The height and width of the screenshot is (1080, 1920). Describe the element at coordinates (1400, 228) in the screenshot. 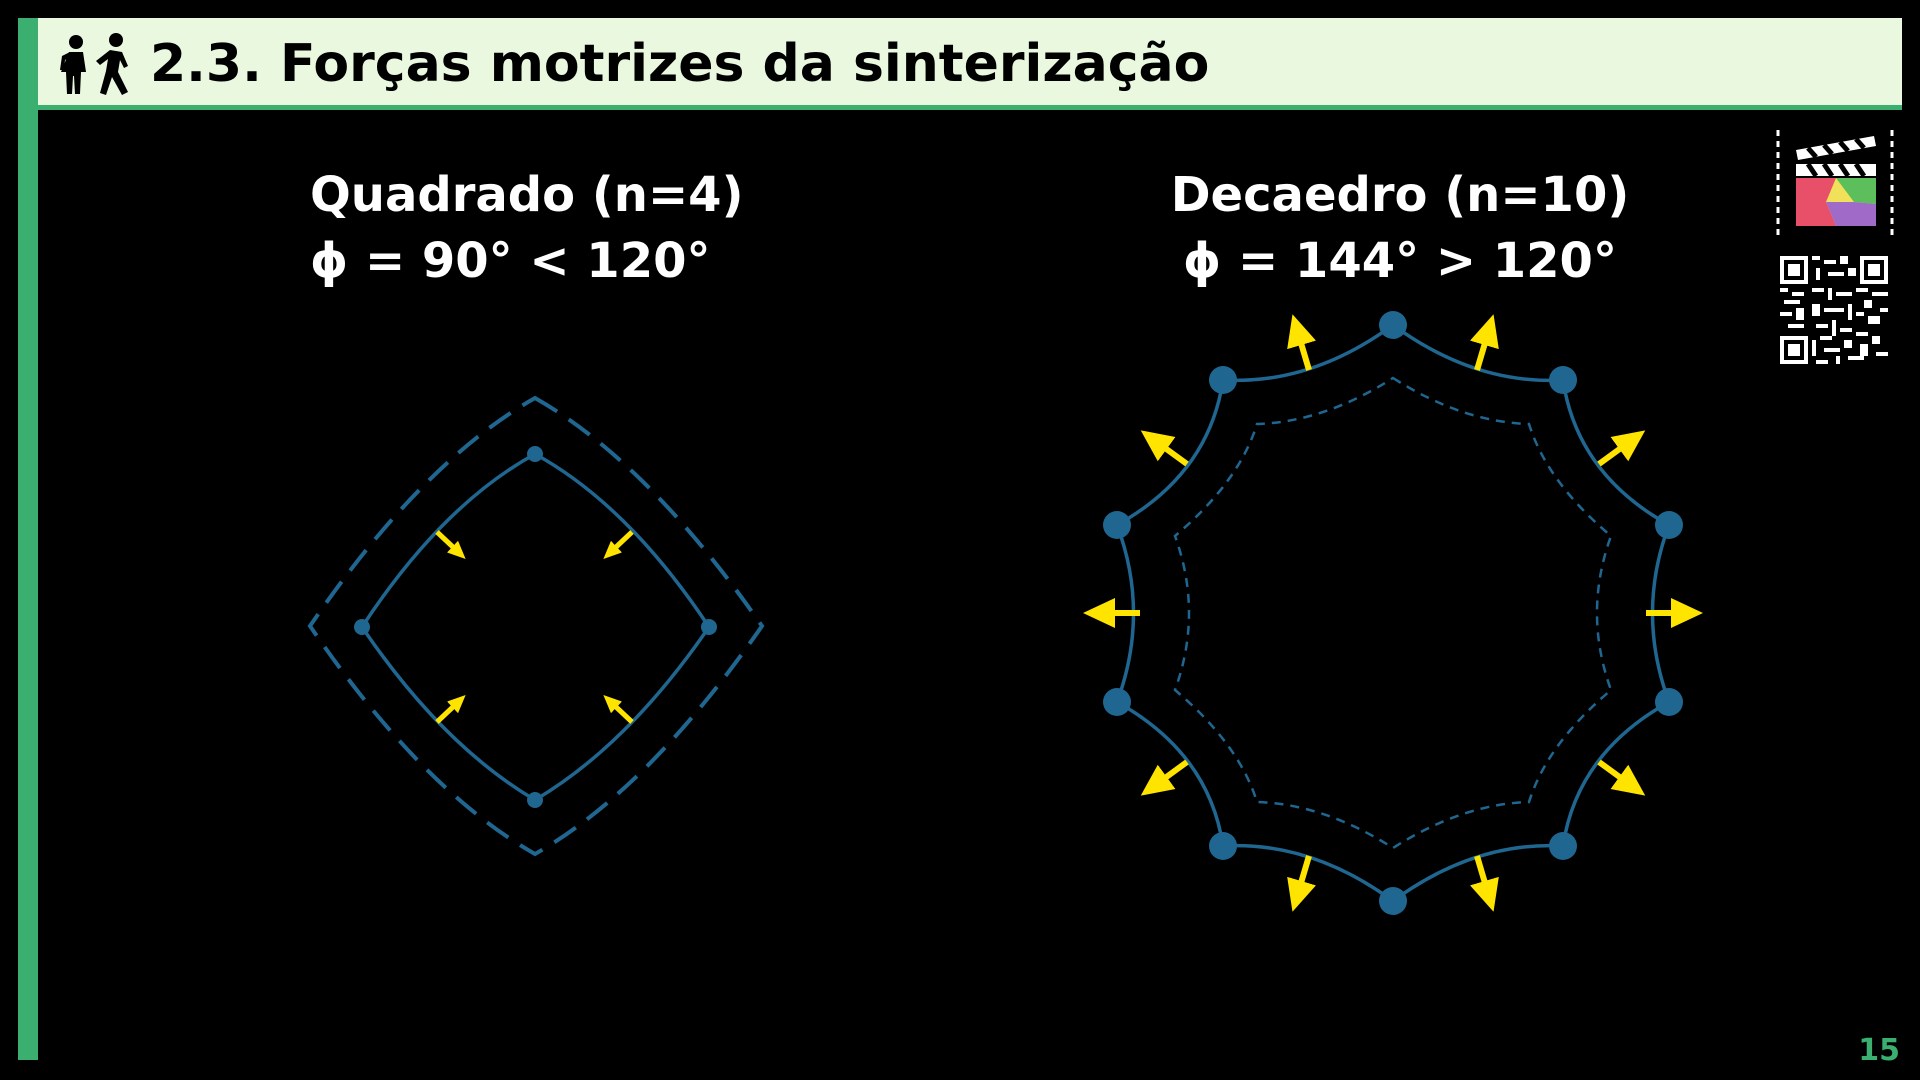

I see `decahedron-caption: Decaedro (n=10) ϕ = 144° > 120°` at that location.